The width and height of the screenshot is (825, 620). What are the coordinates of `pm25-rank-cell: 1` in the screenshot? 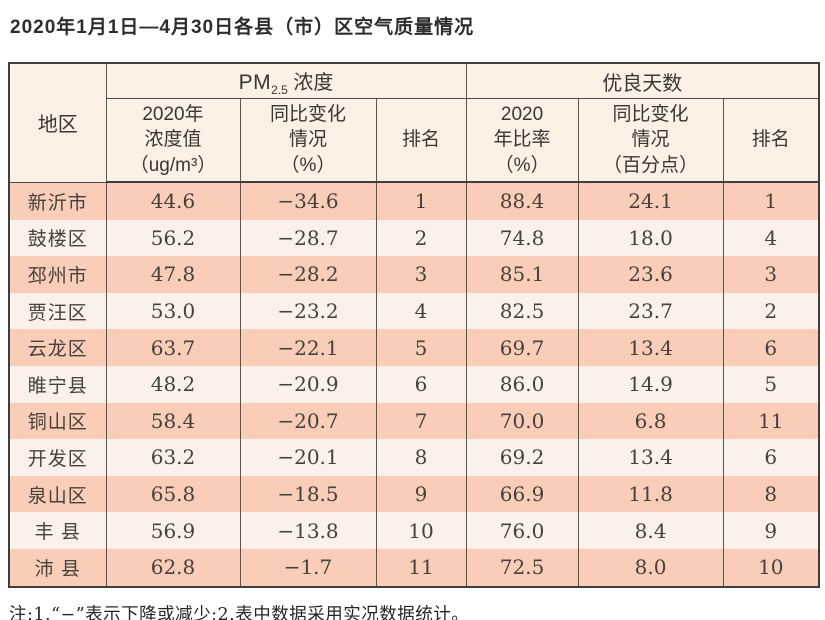 It's located at (421, 201).